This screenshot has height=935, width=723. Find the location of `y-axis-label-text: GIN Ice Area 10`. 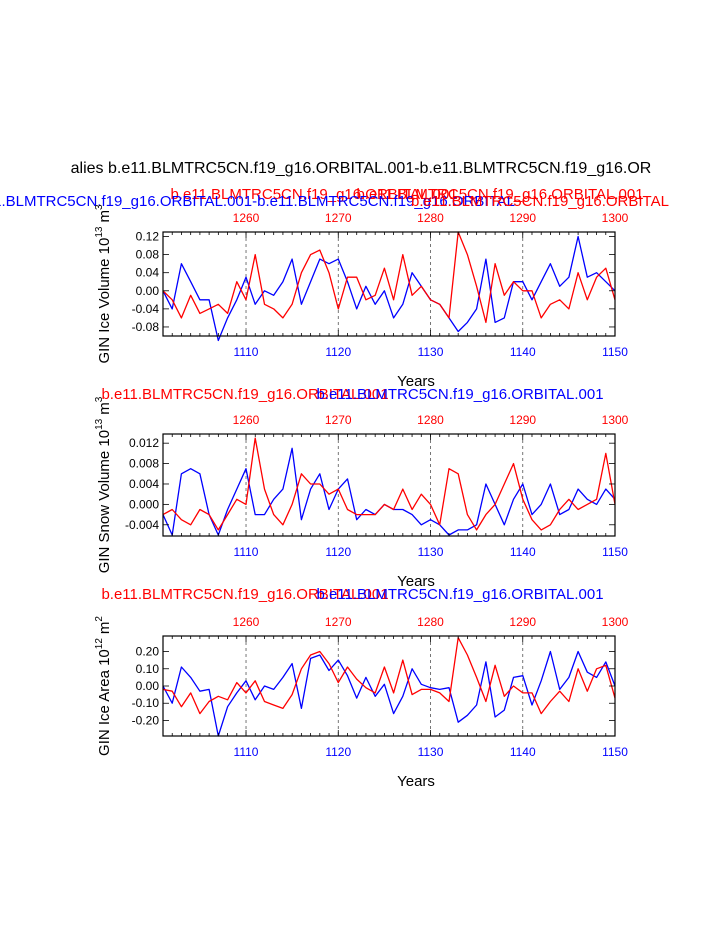

y-axis-label-text: GIN Ice Area 10 is located at coordinates (104, 702).